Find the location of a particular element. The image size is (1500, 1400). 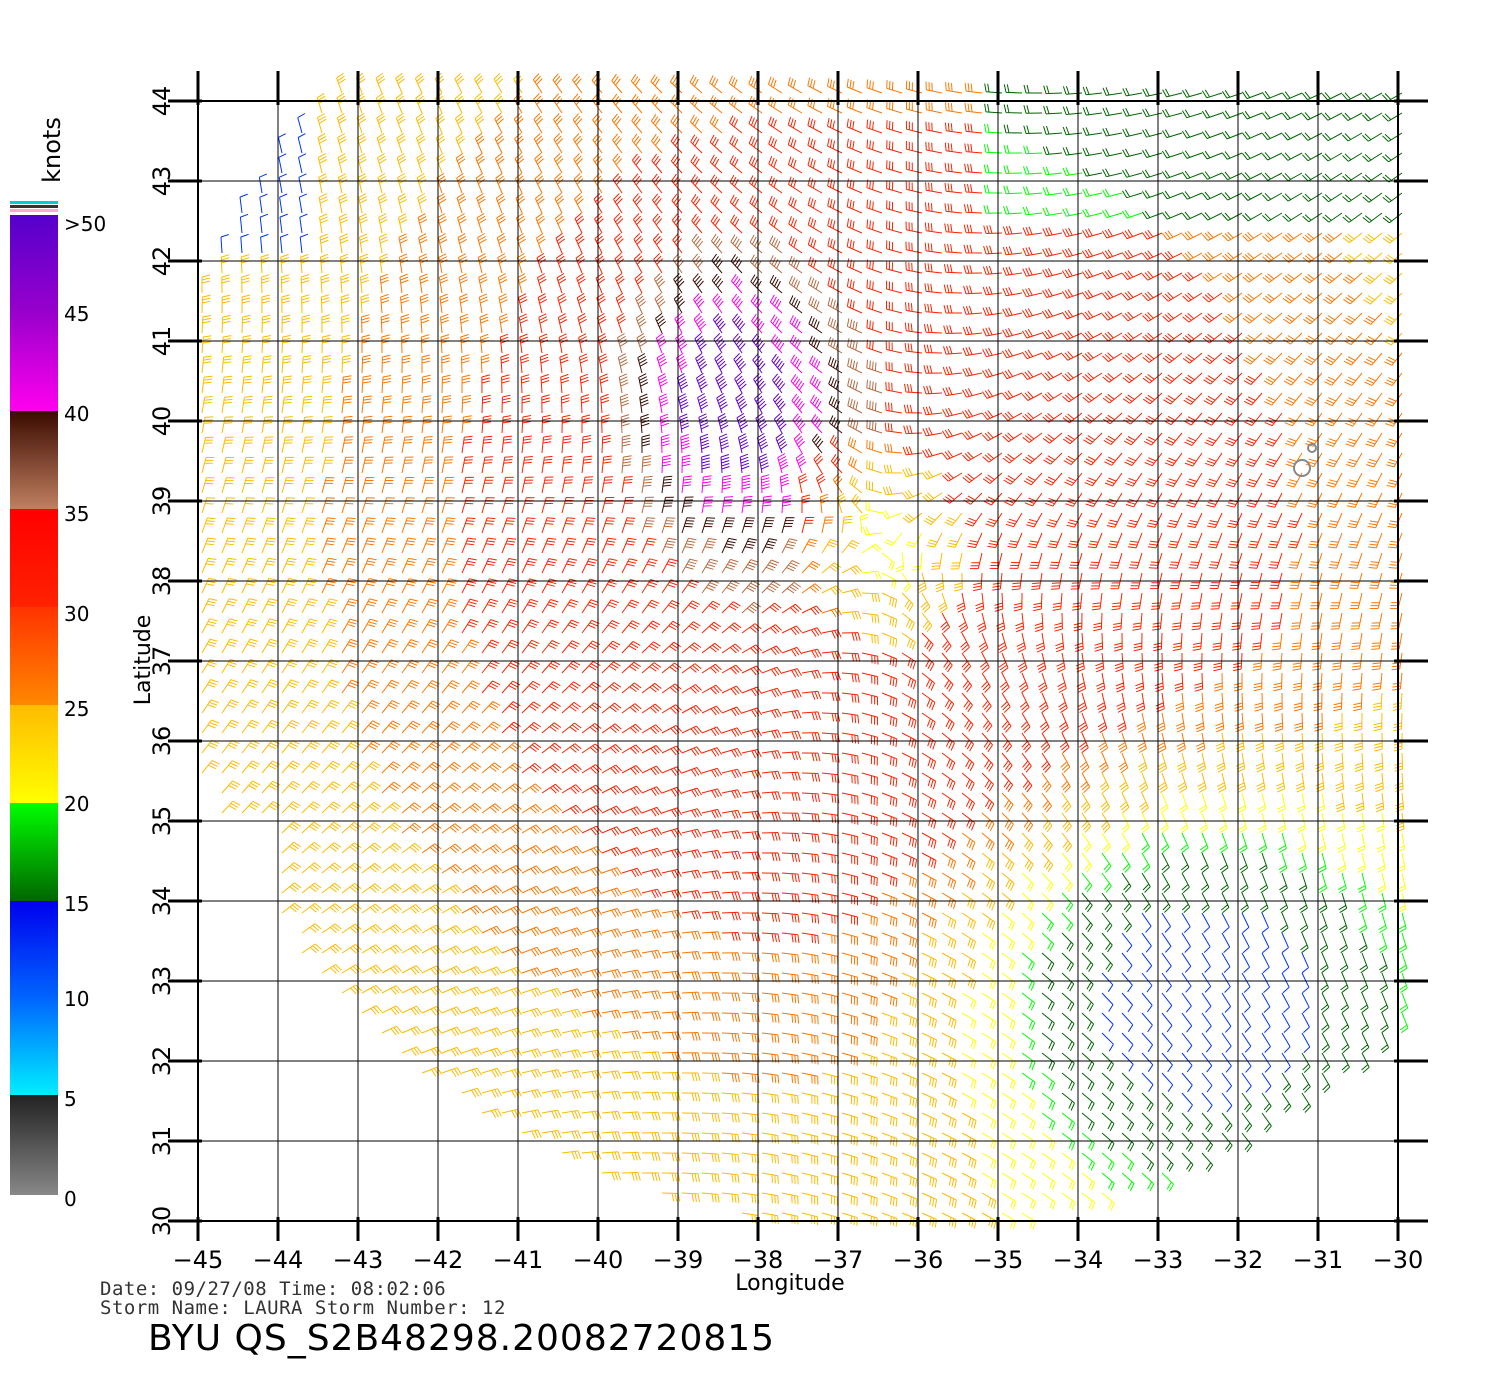

product-title: BYU QS_S2B48298.20082720815 is located at coordinates (462, 1338).